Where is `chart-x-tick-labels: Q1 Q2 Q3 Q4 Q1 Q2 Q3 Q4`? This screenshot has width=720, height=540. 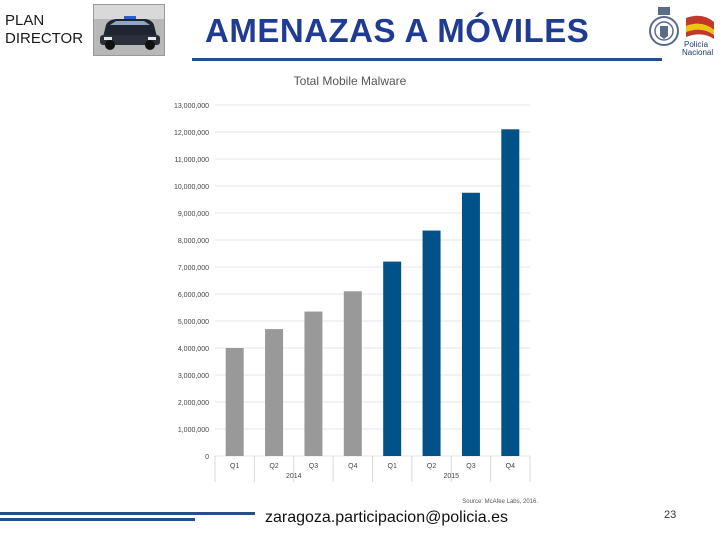 chart-x-tick-labels: Q1 Q2 Q3 Q4 Q1 Q2 Q3 Q4 is located at coordinates (372, 469).